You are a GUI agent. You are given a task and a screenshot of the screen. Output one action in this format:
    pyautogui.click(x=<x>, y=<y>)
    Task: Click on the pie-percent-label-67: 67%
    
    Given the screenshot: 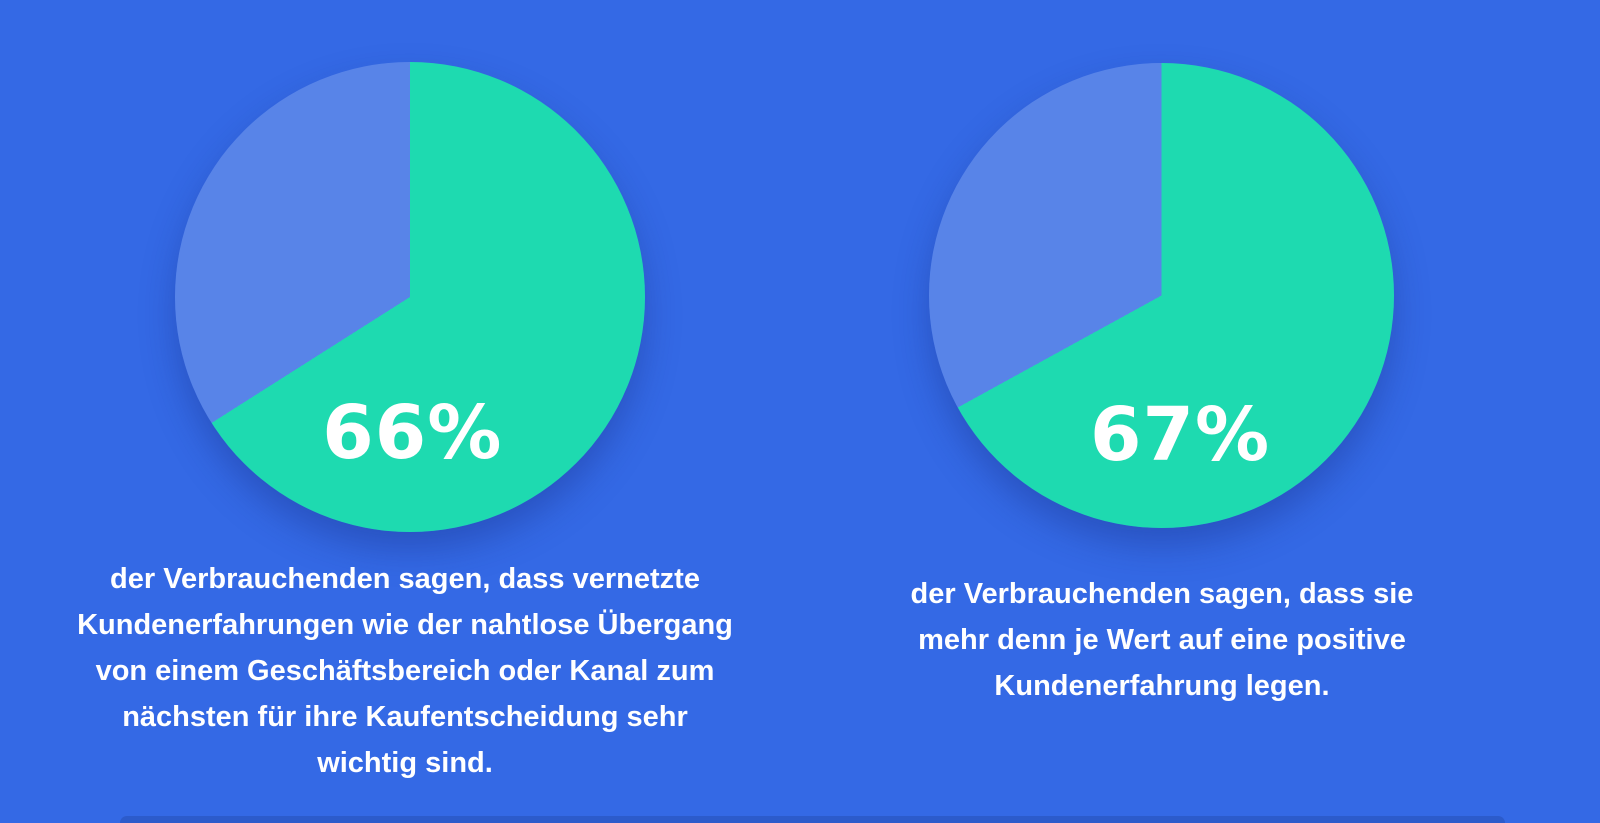 What is the action you would take?
    pyautogui.click(x=1180, y=435)
    